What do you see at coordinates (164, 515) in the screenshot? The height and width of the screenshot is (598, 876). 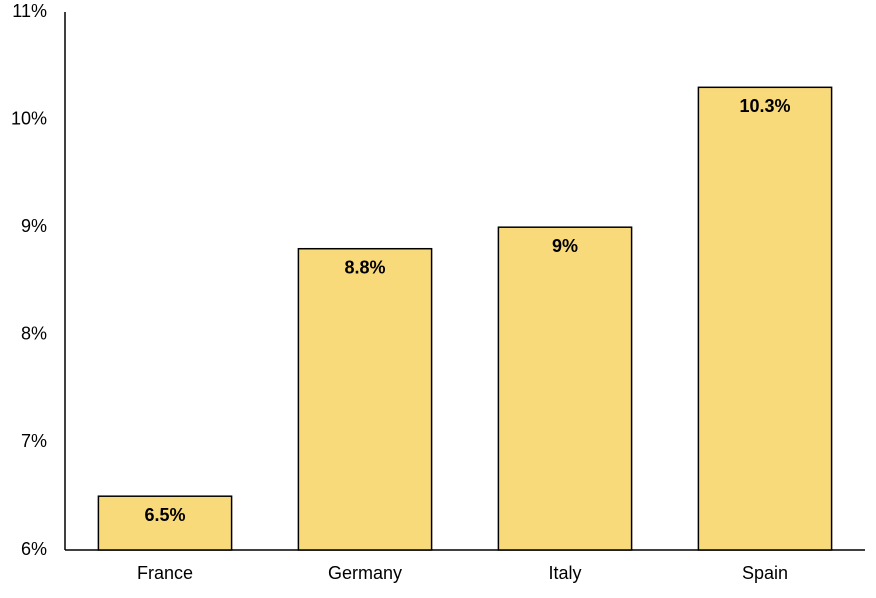 I see `value-label: 6.5%` at bounding box center [164, 515].